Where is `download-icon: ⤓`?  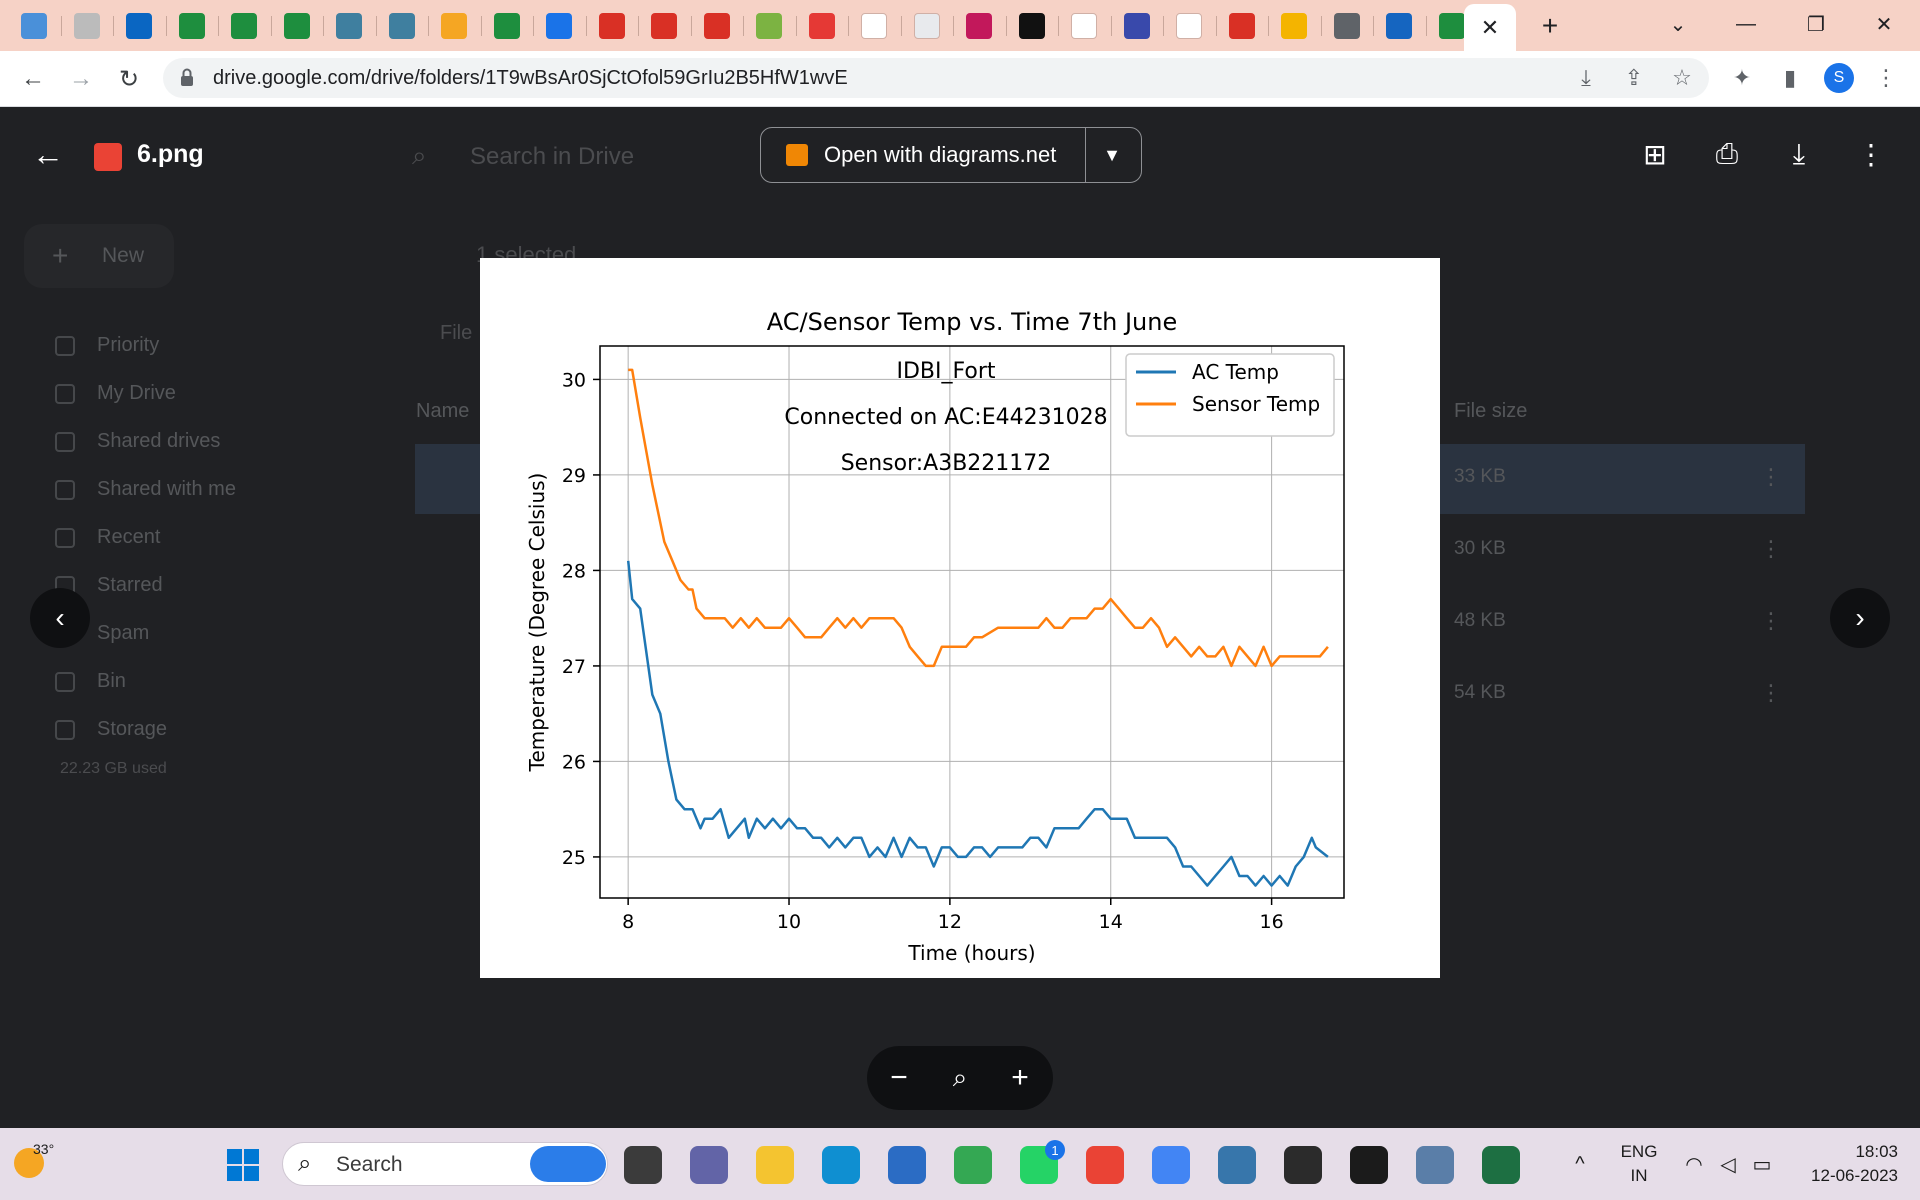 download-icon: ⤓ is located at coordinates (1799, 153).